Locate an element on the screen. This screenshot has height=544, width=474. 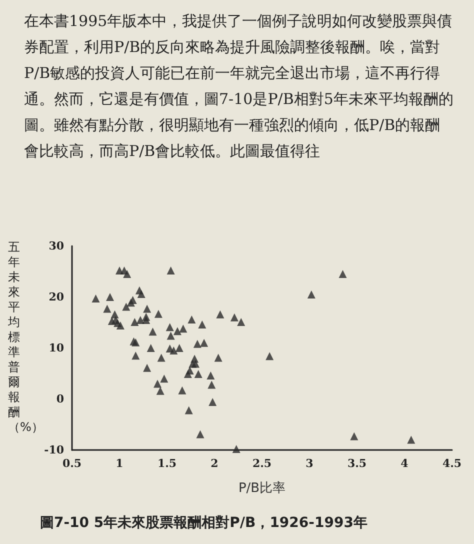
x-tick-label: 4.5 is located at coordinates (452, 463).